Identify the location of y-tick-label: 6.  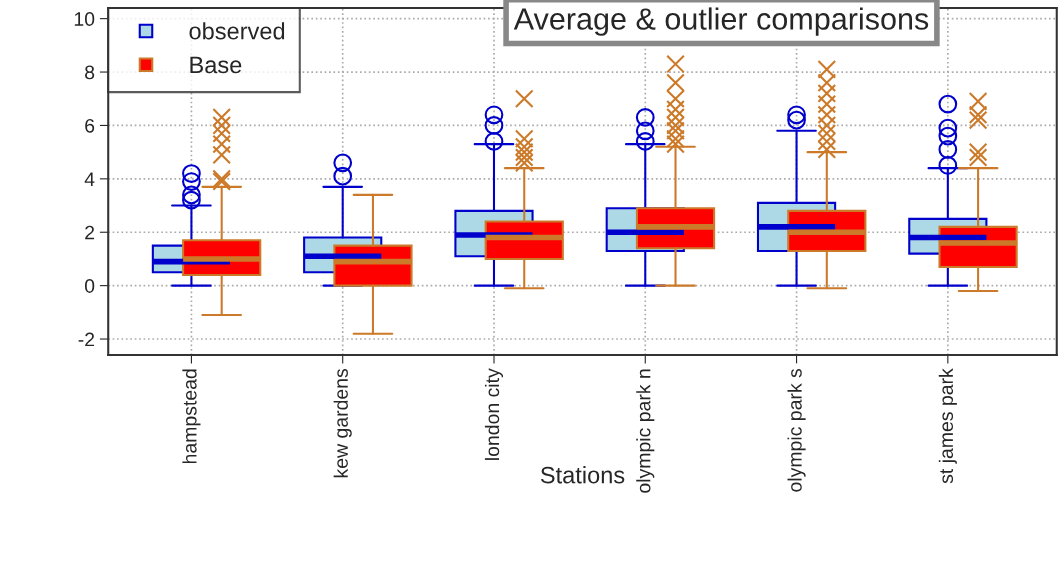
(90, 125).